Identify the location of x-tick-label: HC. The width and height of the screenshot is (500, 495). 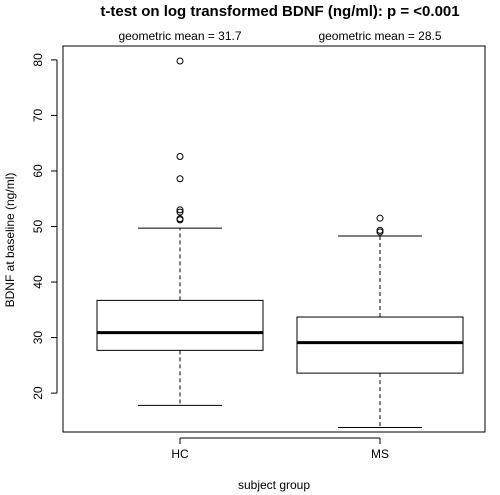
(180, 454).